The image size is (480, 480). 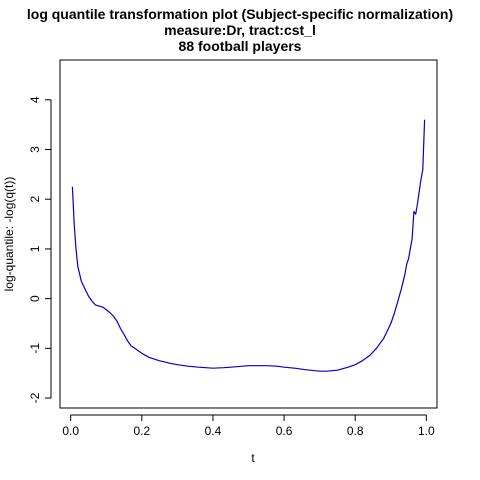 I want to click on x-tick-label: 0.2, so click(x=141, y=431).